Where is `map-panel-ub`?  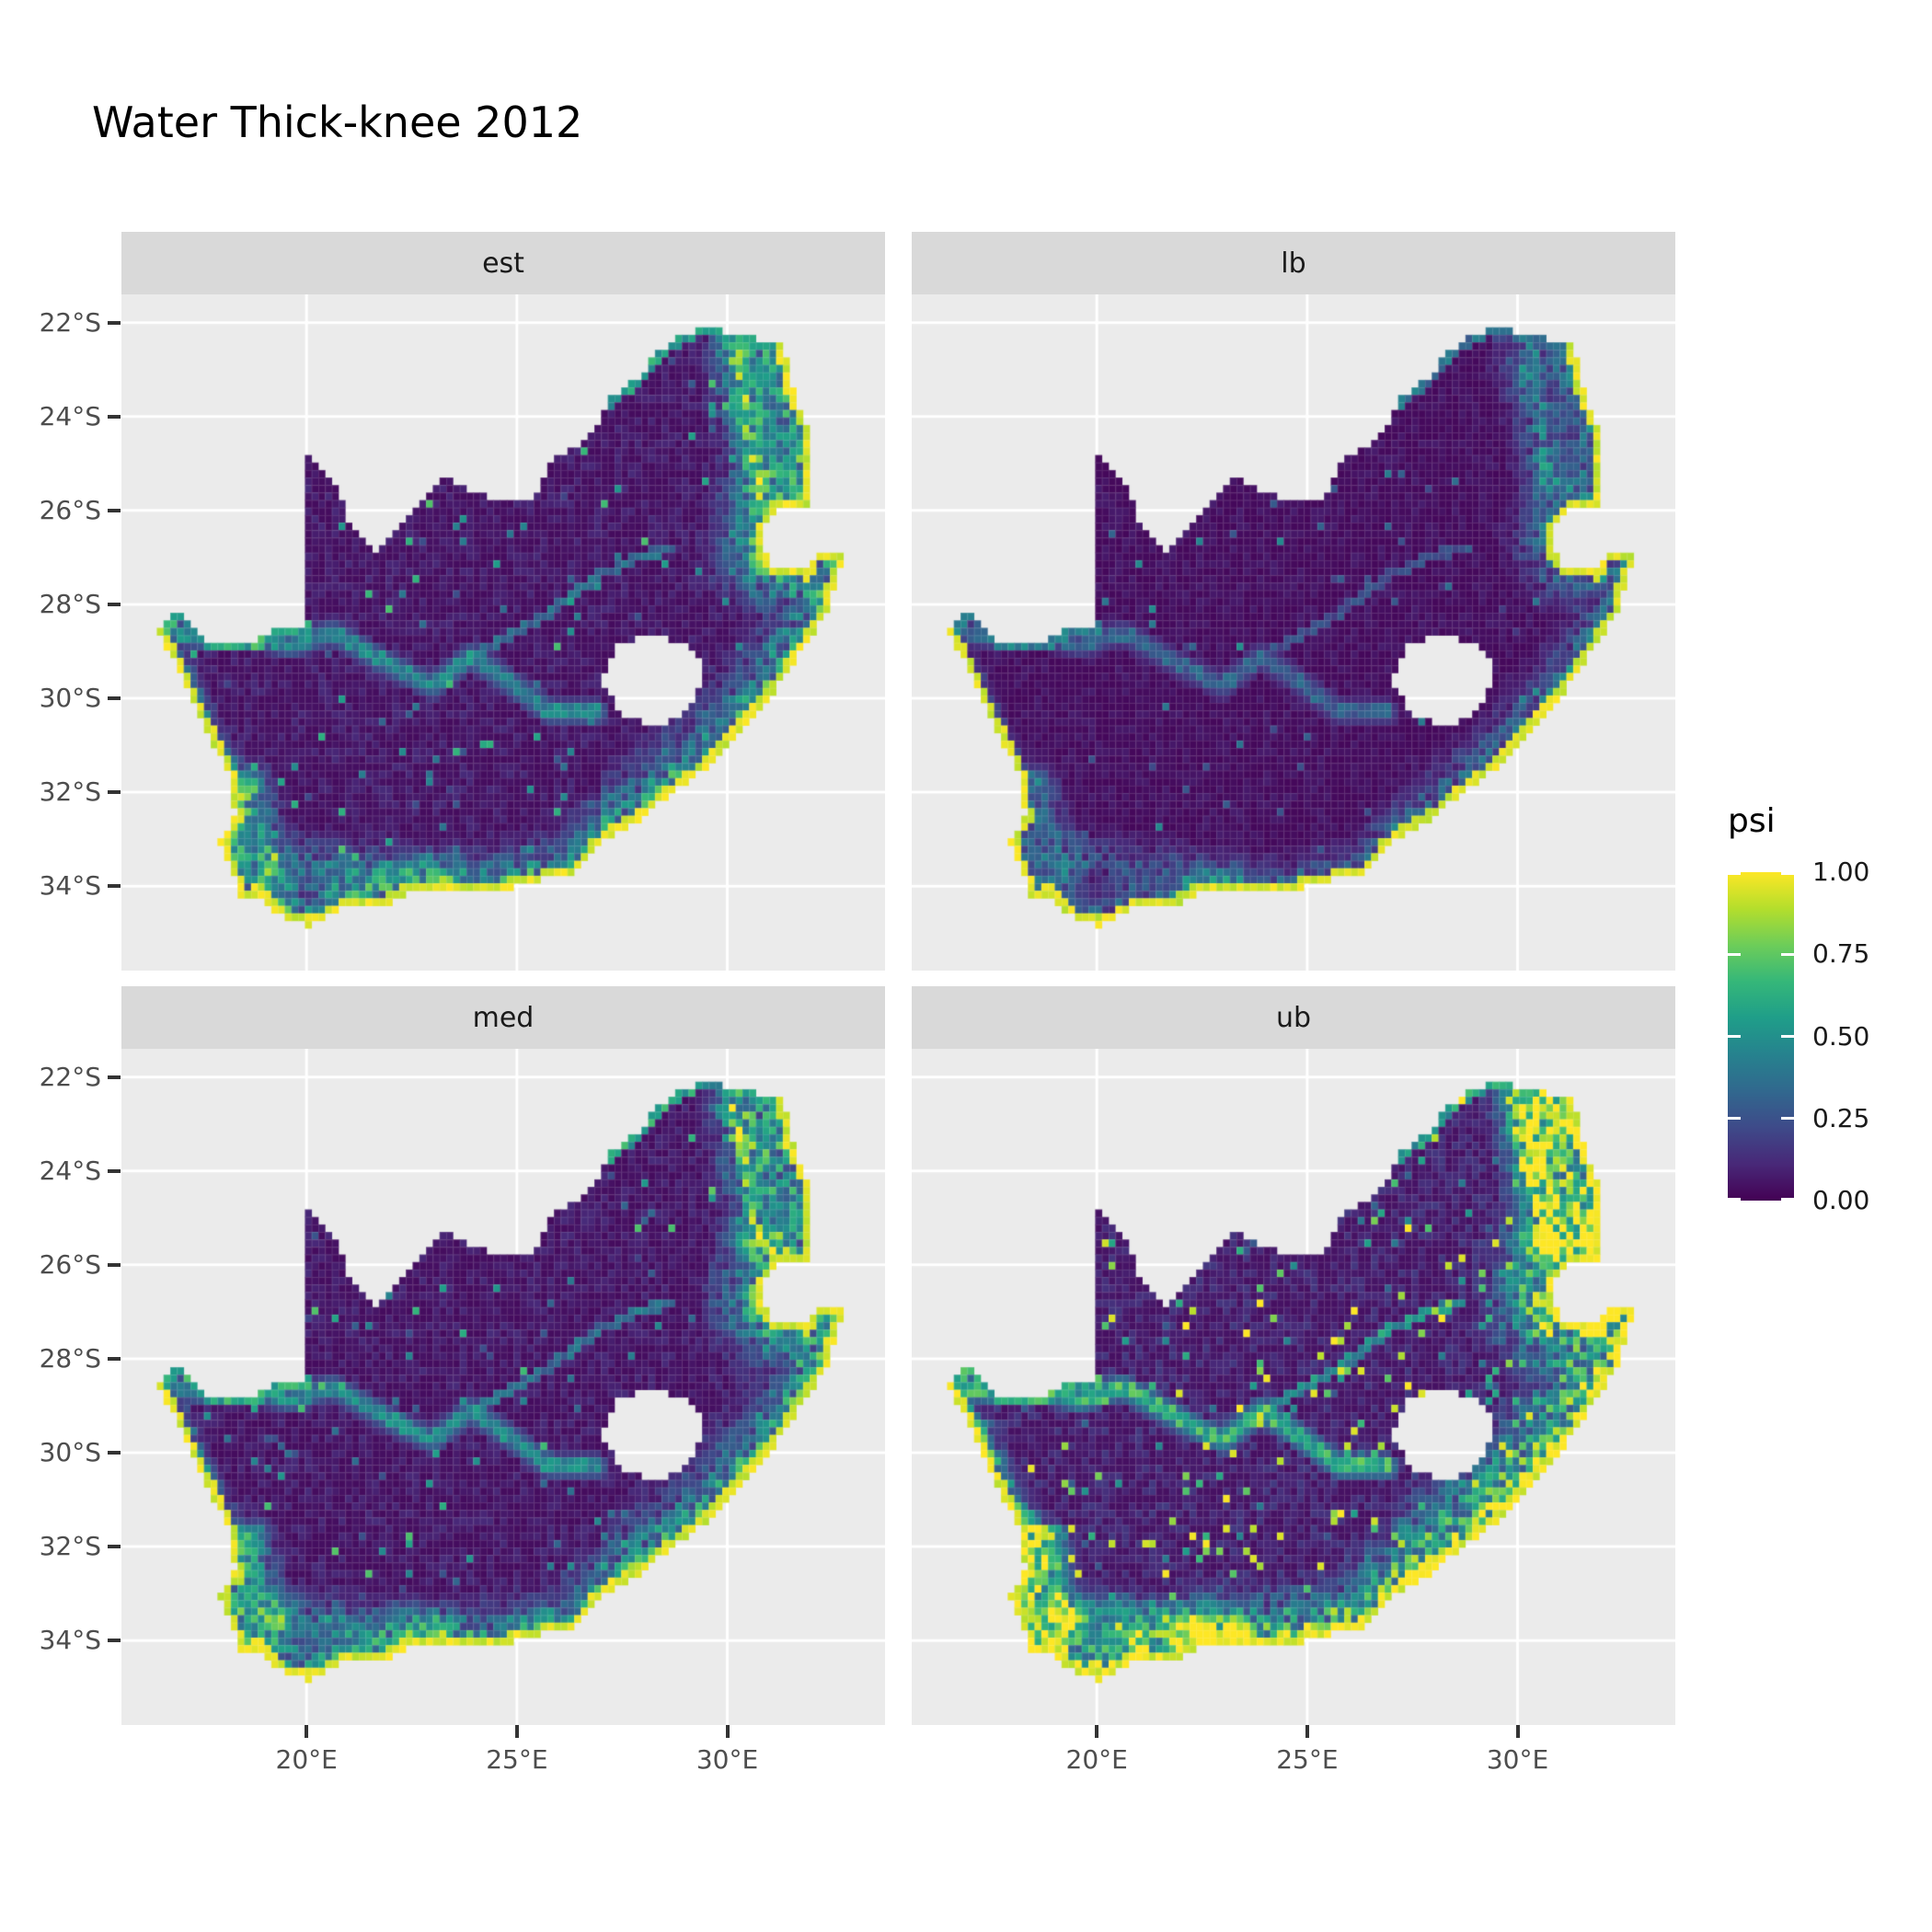
map-panel-ub is located at coordinates (1293, 1387).